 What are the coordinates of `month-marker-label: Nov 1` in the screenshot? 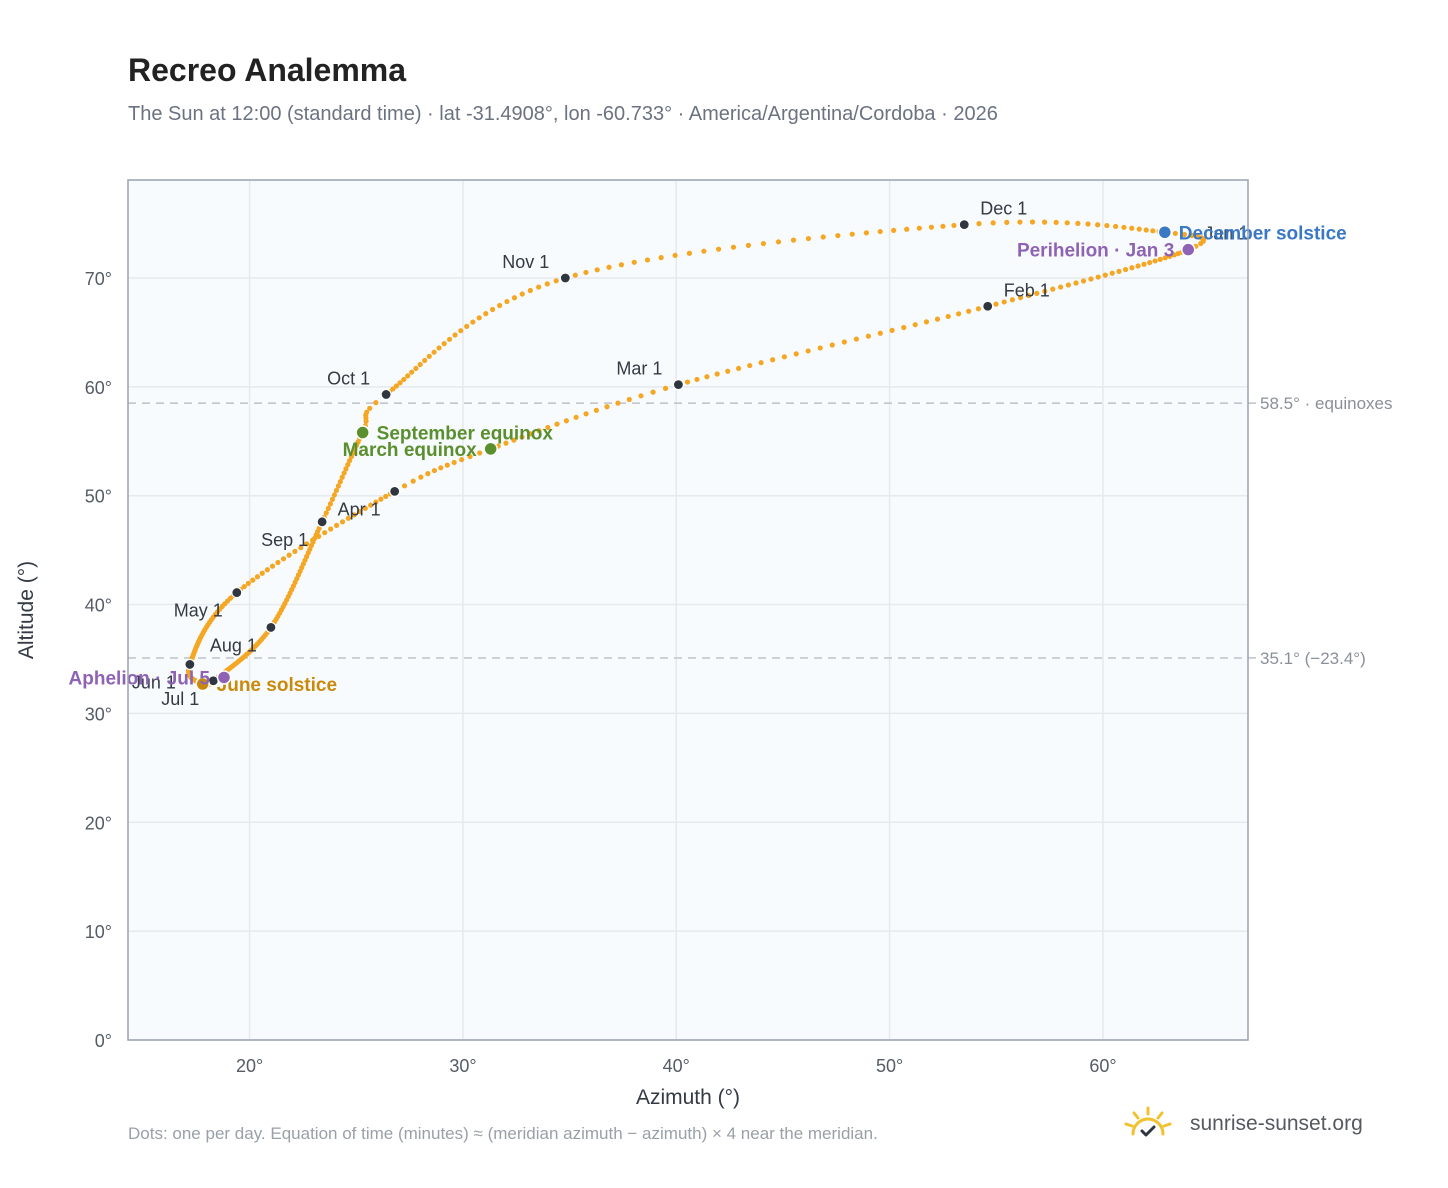 It's located at (525, 262).